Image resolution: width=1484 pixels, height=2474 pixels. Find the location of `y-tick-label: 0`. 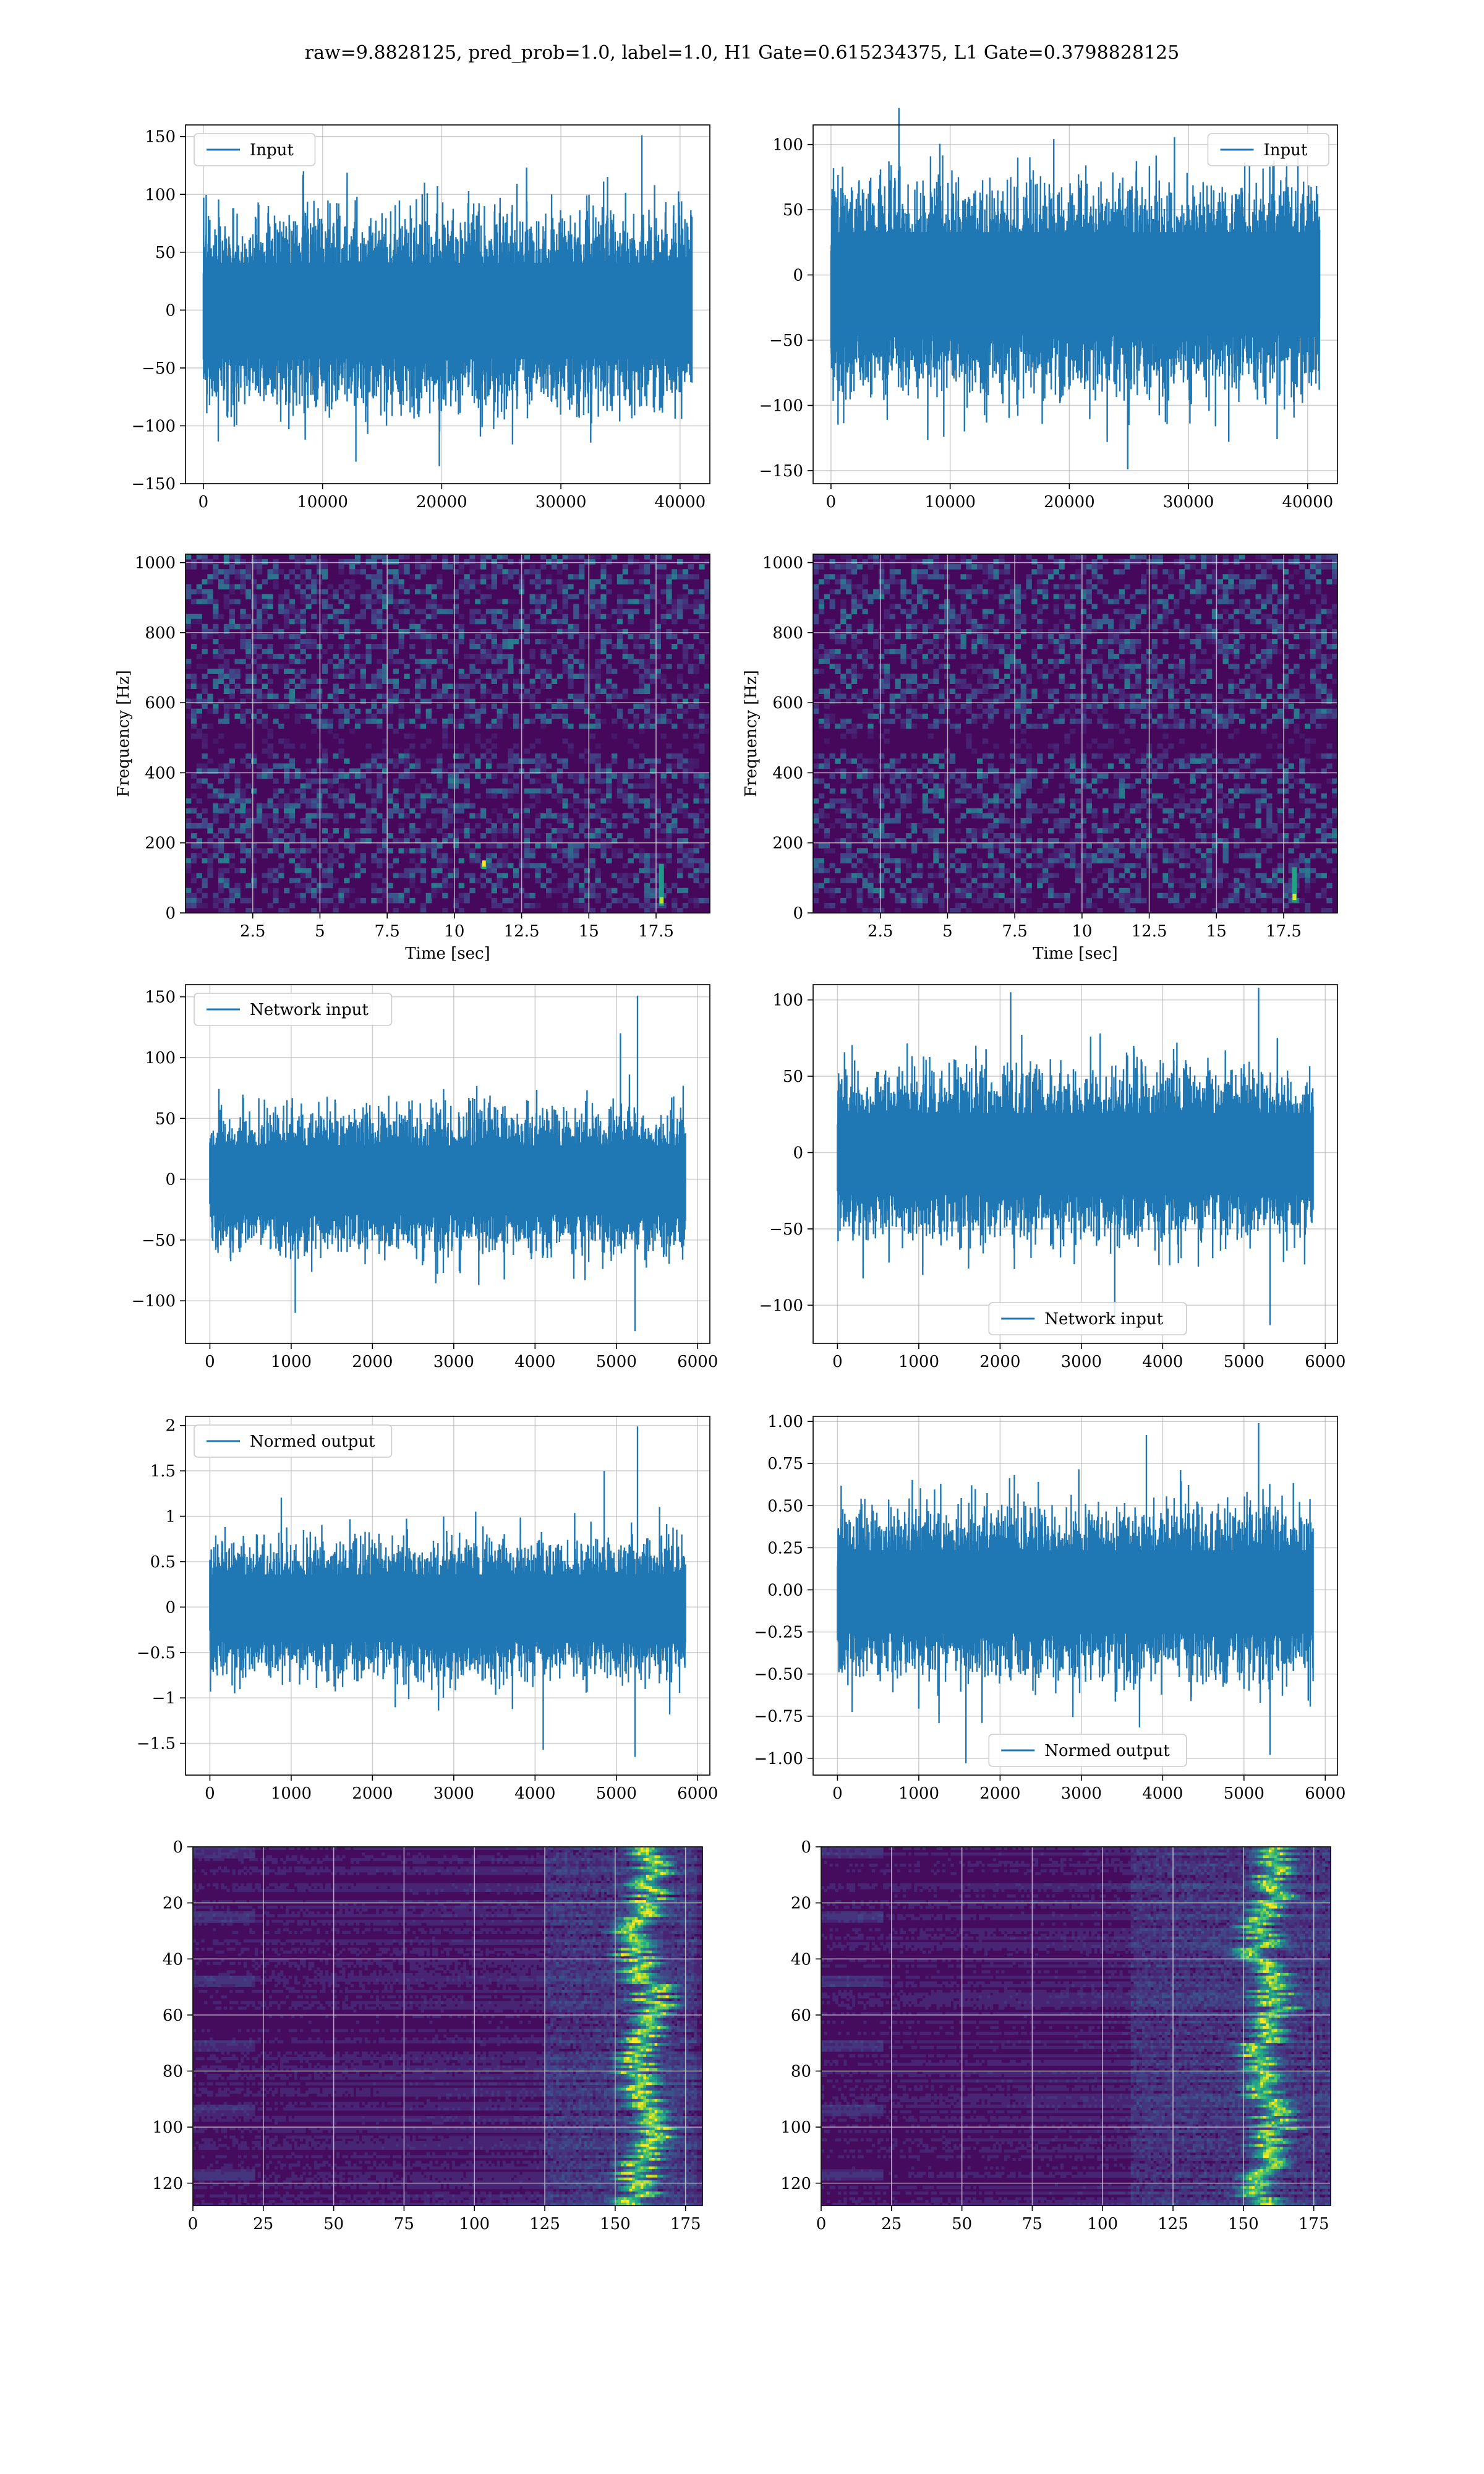

y-tick-label: 0 is located at coordinates (170, 913).